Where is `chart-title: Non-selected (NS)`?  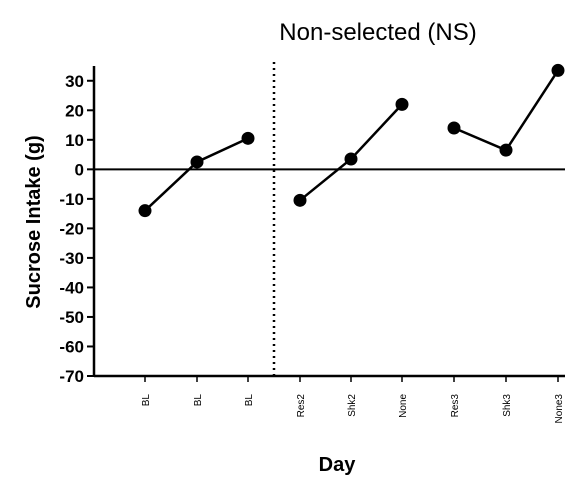
chart-title: Non-selected (NS) is located at coordinates (377, 32).